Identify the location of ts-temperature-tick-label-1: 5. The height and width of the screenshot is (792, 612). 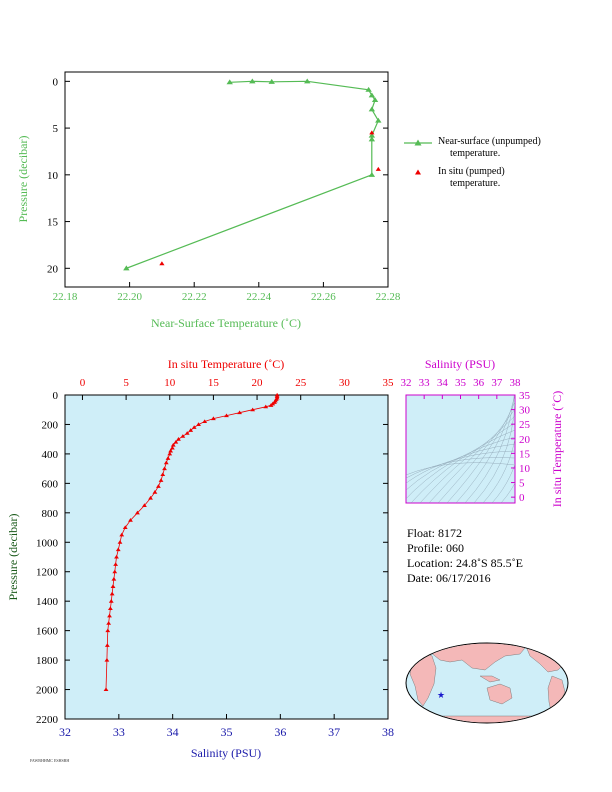
(522, 484).